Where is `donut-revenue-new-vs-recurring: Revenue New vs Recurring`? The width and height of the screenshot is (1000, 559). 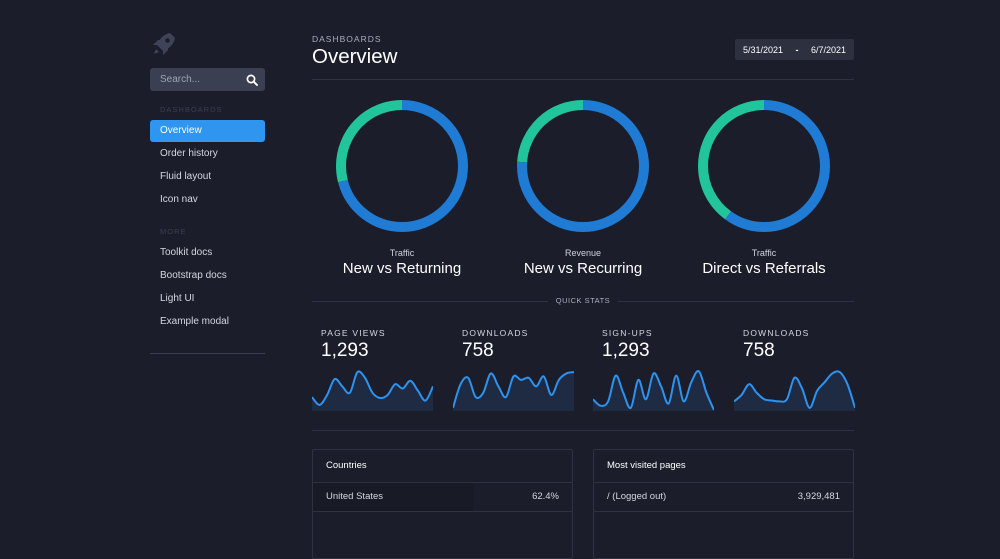 donut-revenue-new-vs-recurring: Revenue New vs Recurring is located at coordinates (583, 187).